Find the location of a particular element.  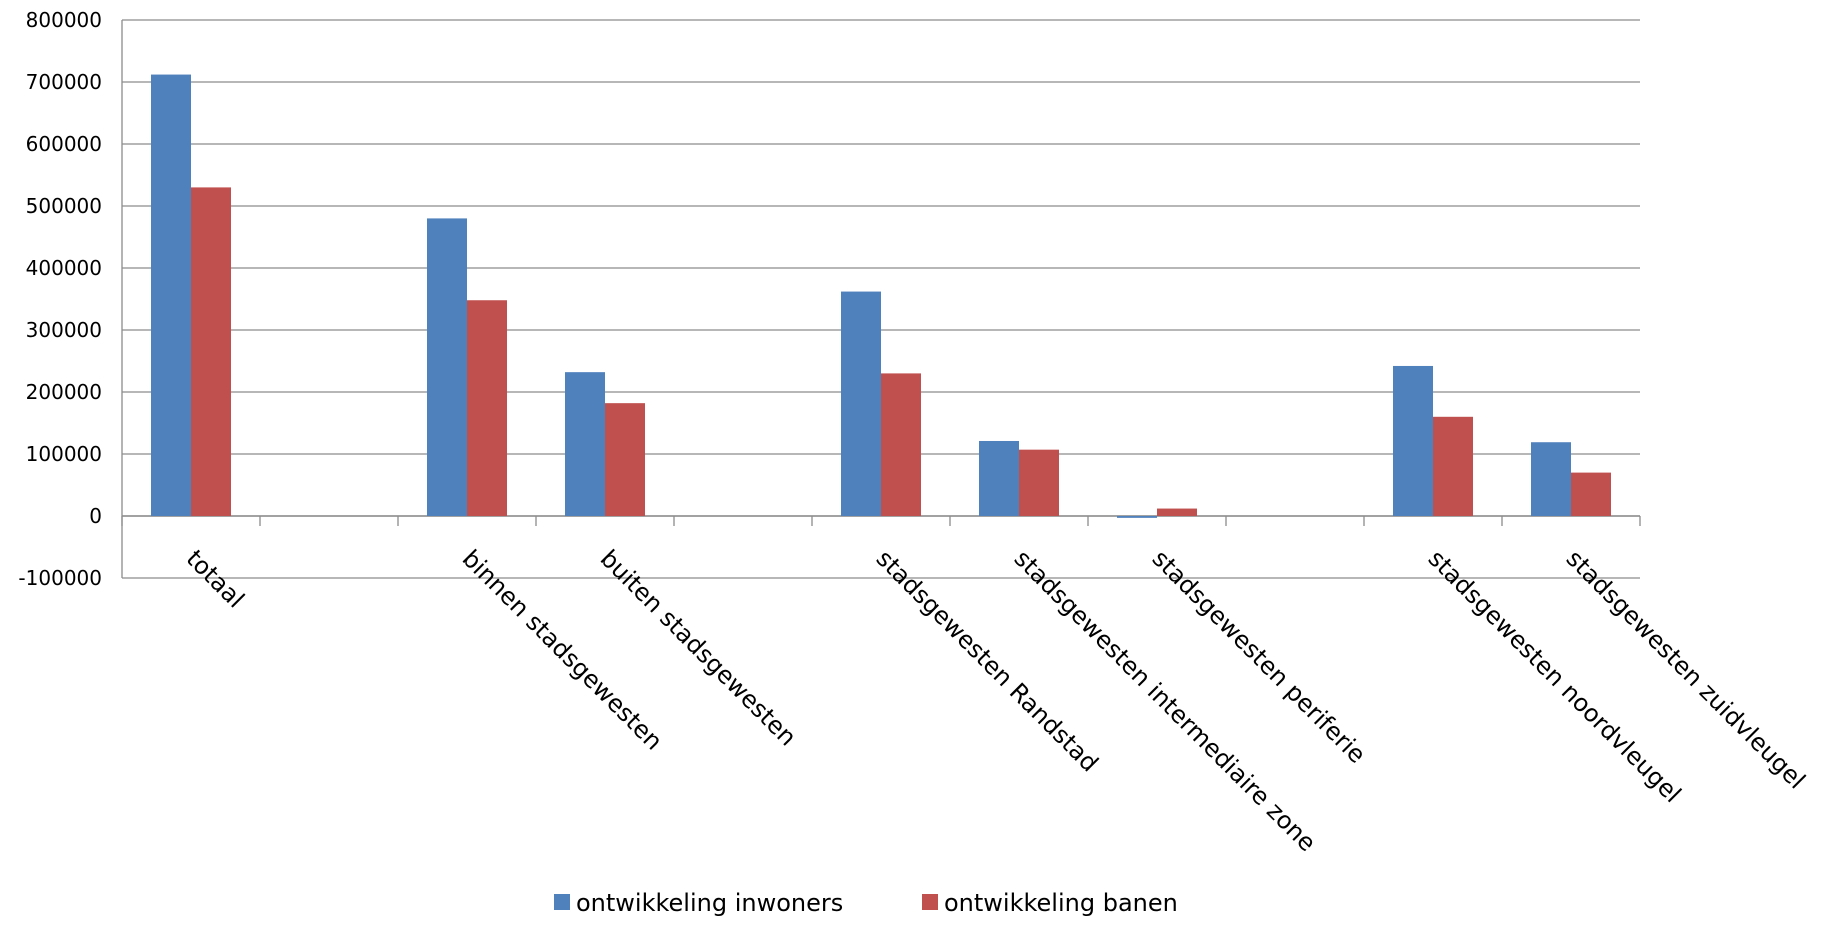

y-tick-label: 200000 is located at coordinates (64, 392).